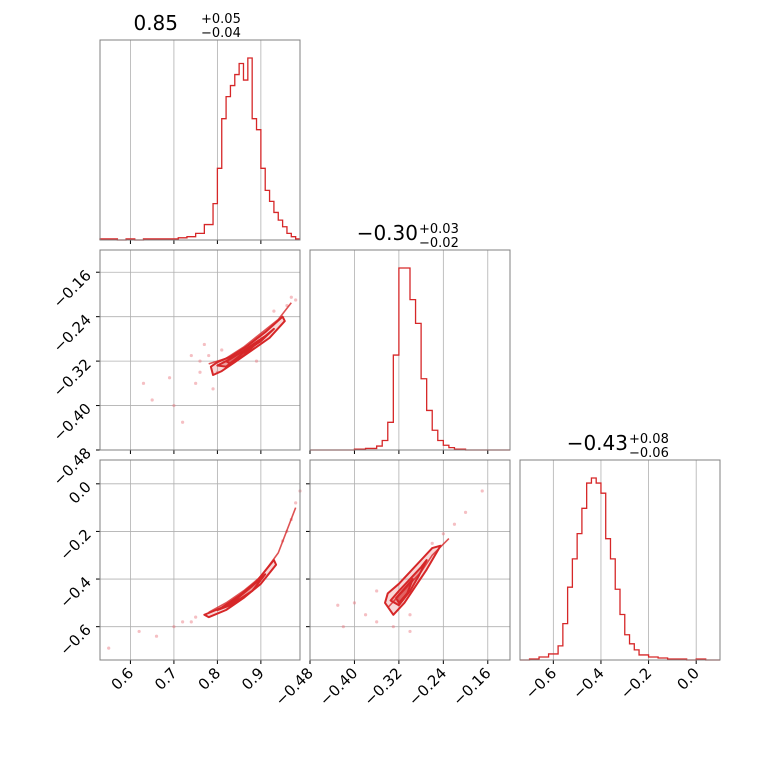 The image size is (760, 760). What do you see at coordinates (210, 679) in the screenshot?
I see `x-tick-label: 0.8` at bounding box center [210, 679].